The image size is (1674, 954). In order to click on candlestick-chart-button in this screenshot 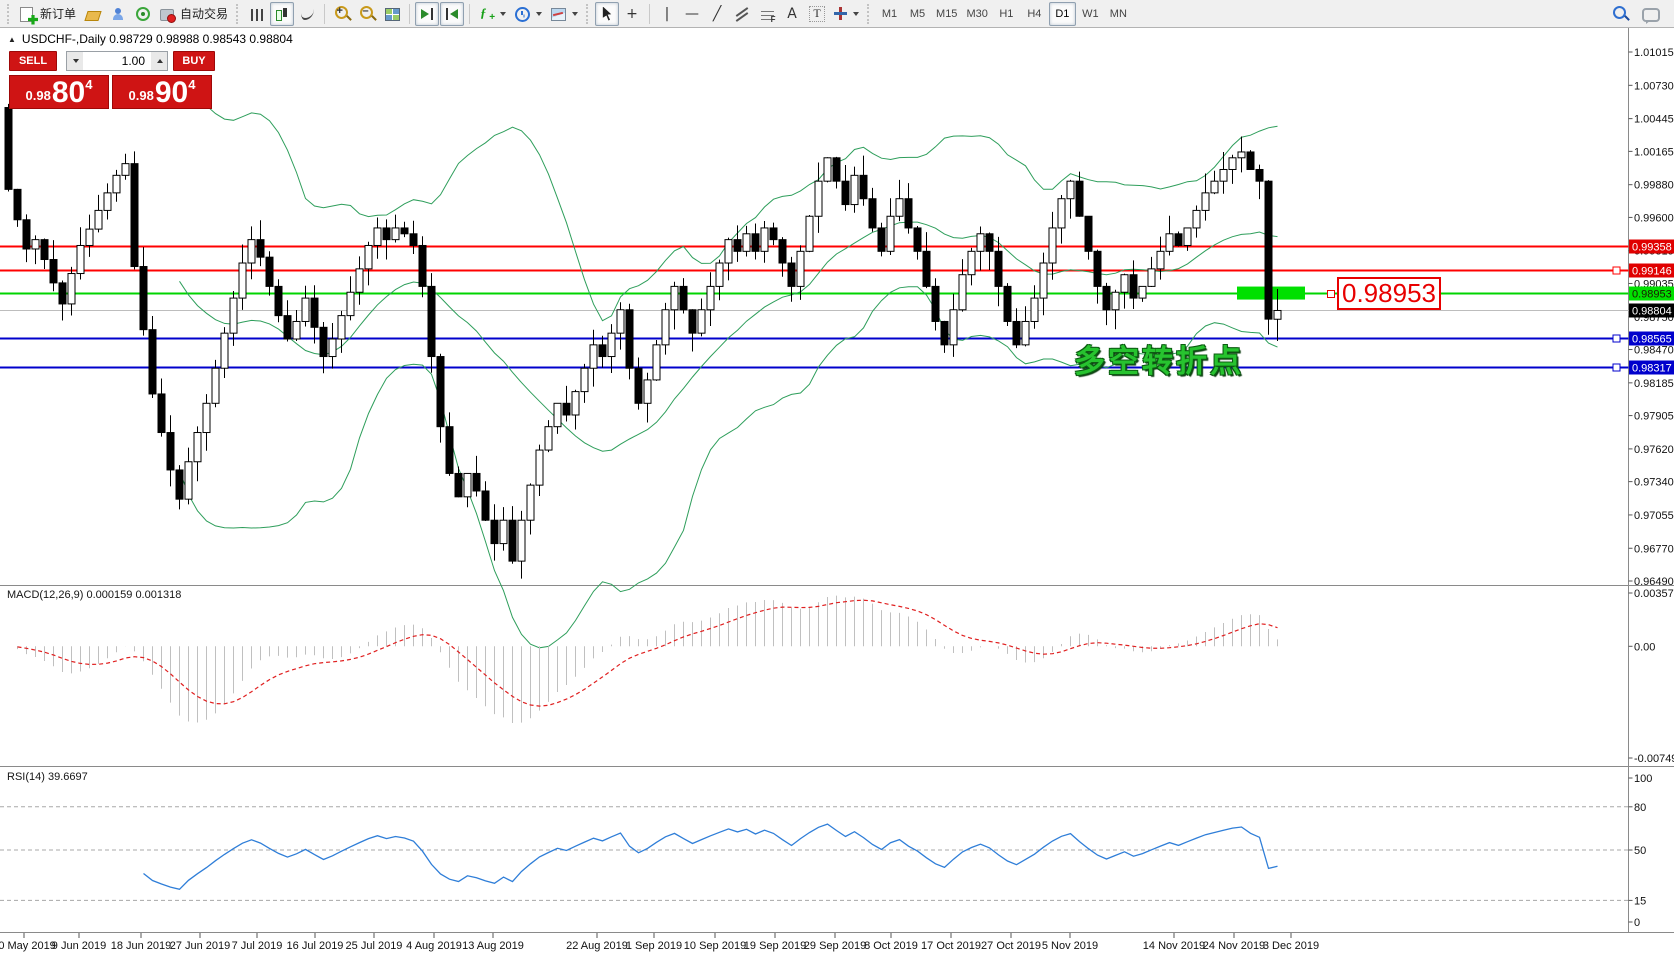, I will do `click(282, 13)`.